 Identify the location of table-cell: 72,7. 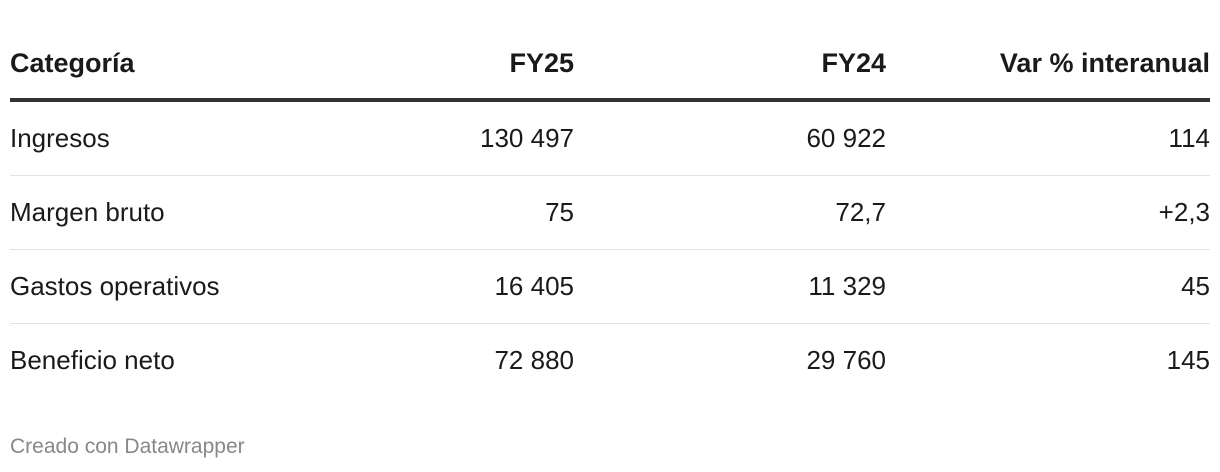
(730, 212).